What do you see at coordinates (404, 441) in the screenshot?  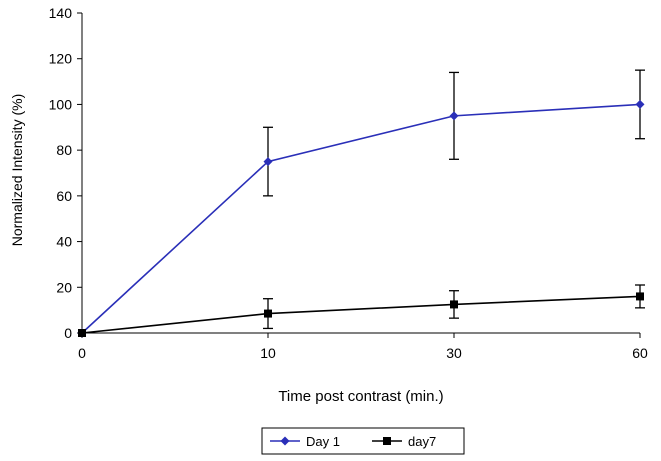 I see `legend-item-2: day7` at bounding box center [404, 441].